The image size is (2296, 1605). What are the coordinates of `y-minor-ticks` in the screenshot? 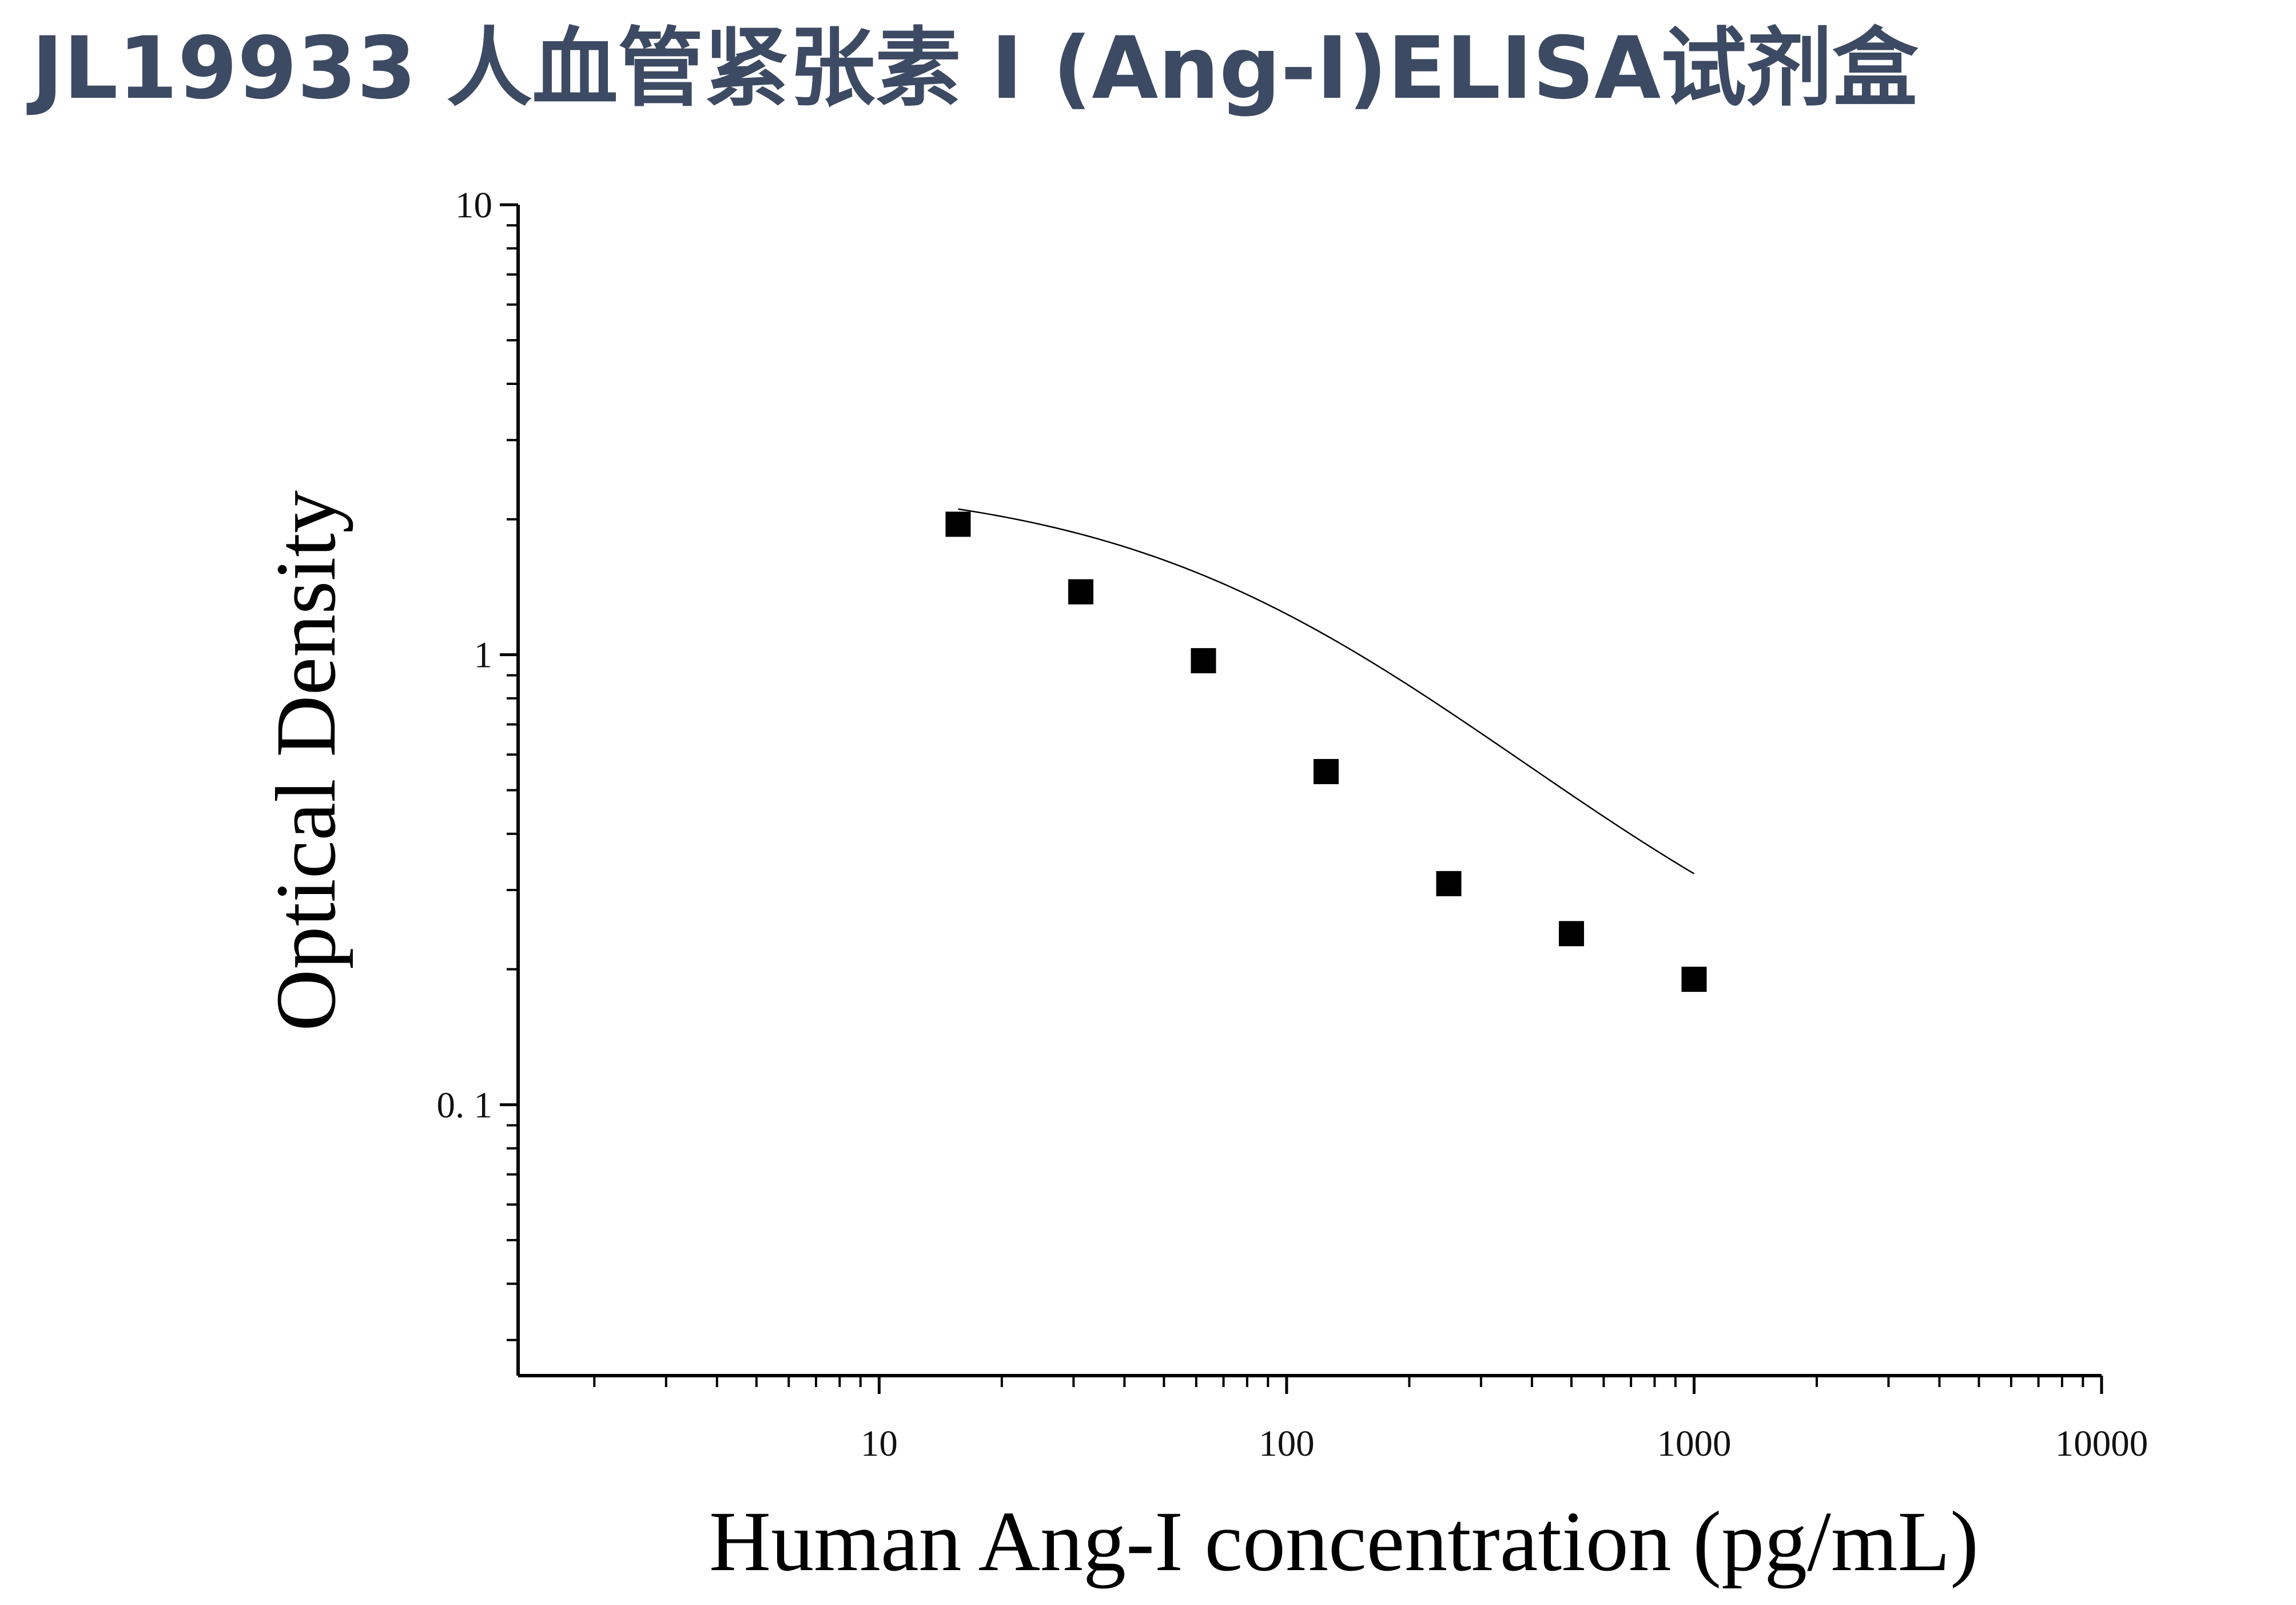 It's located at (512, 782).